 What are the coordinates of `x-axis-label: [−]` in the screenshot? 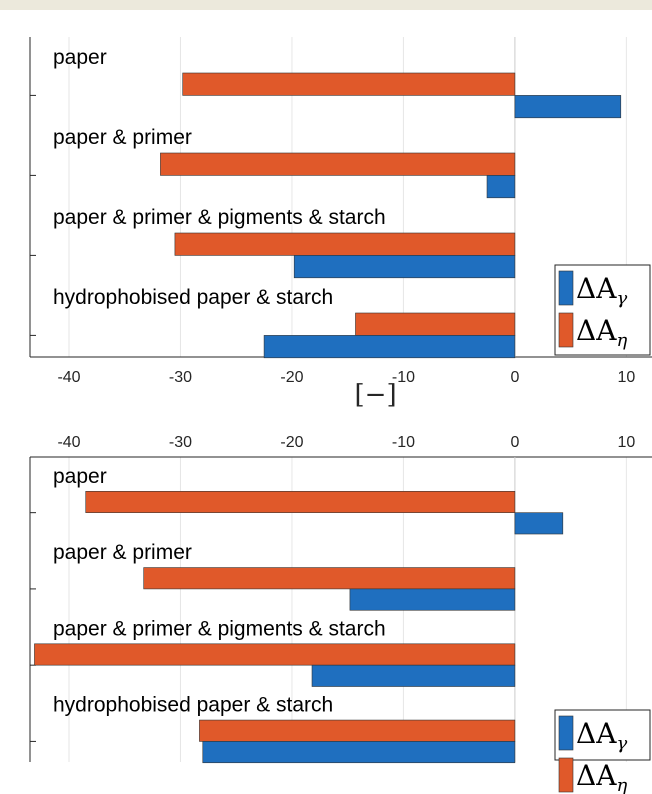 It's located at (376, 395).